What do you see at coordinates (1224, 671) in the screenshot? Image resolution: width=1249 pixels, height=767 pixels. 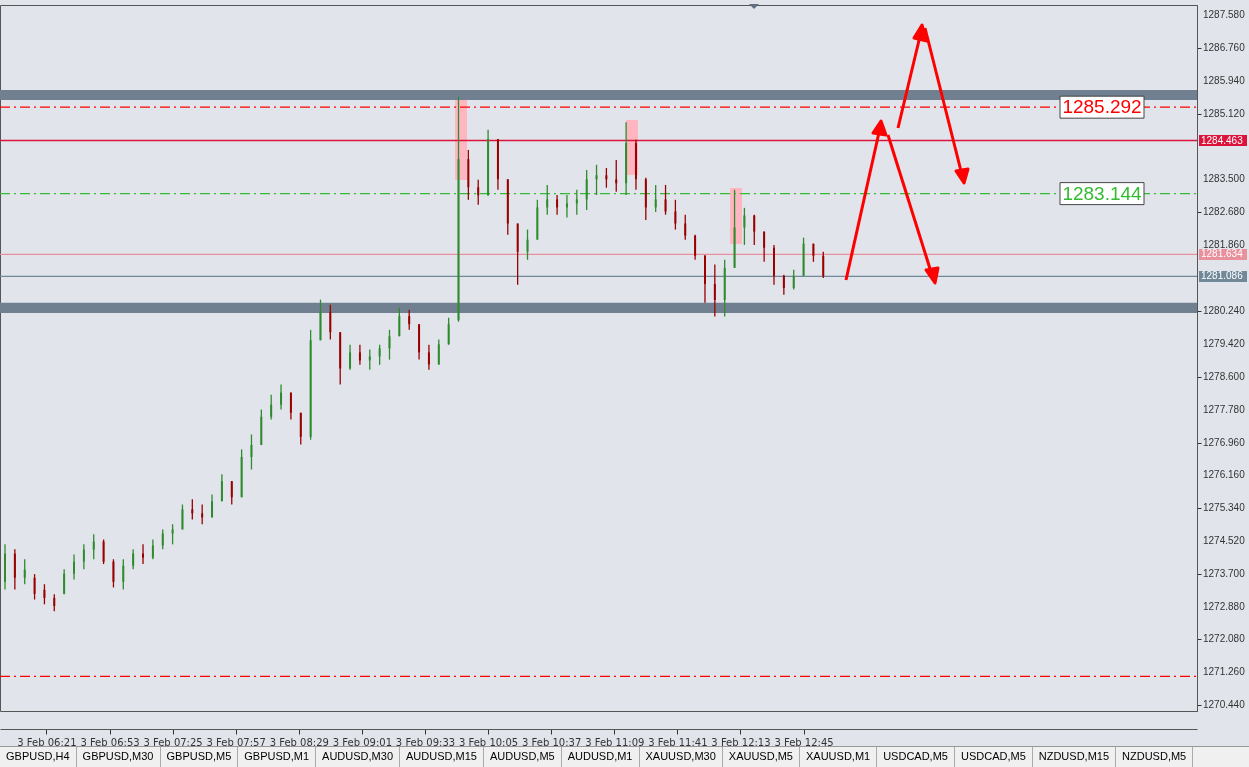 I see `y-tick-label: 1271.260` at bounding box center [1224, 671].